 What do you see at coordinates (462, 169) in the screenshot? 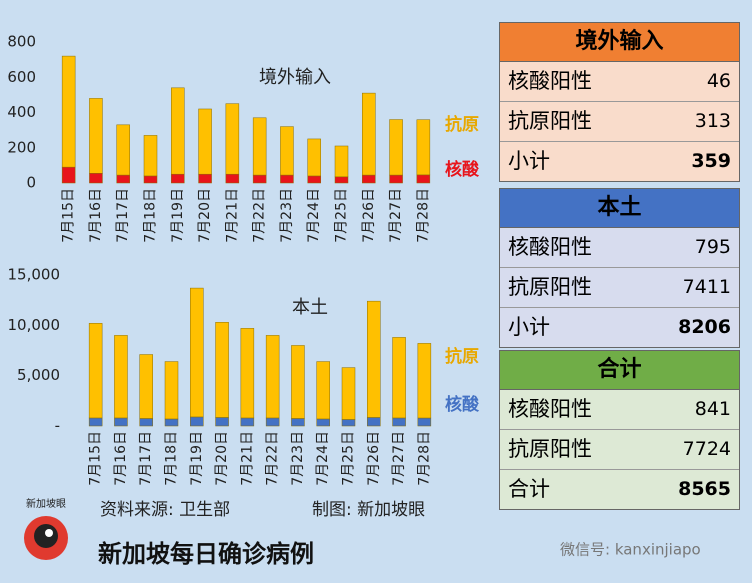
I see `legend-label: 核酸` at bounding box center [462, 169].